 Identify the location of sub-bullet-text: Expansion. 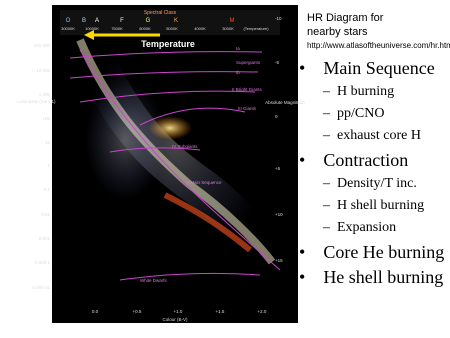
(367, 227).